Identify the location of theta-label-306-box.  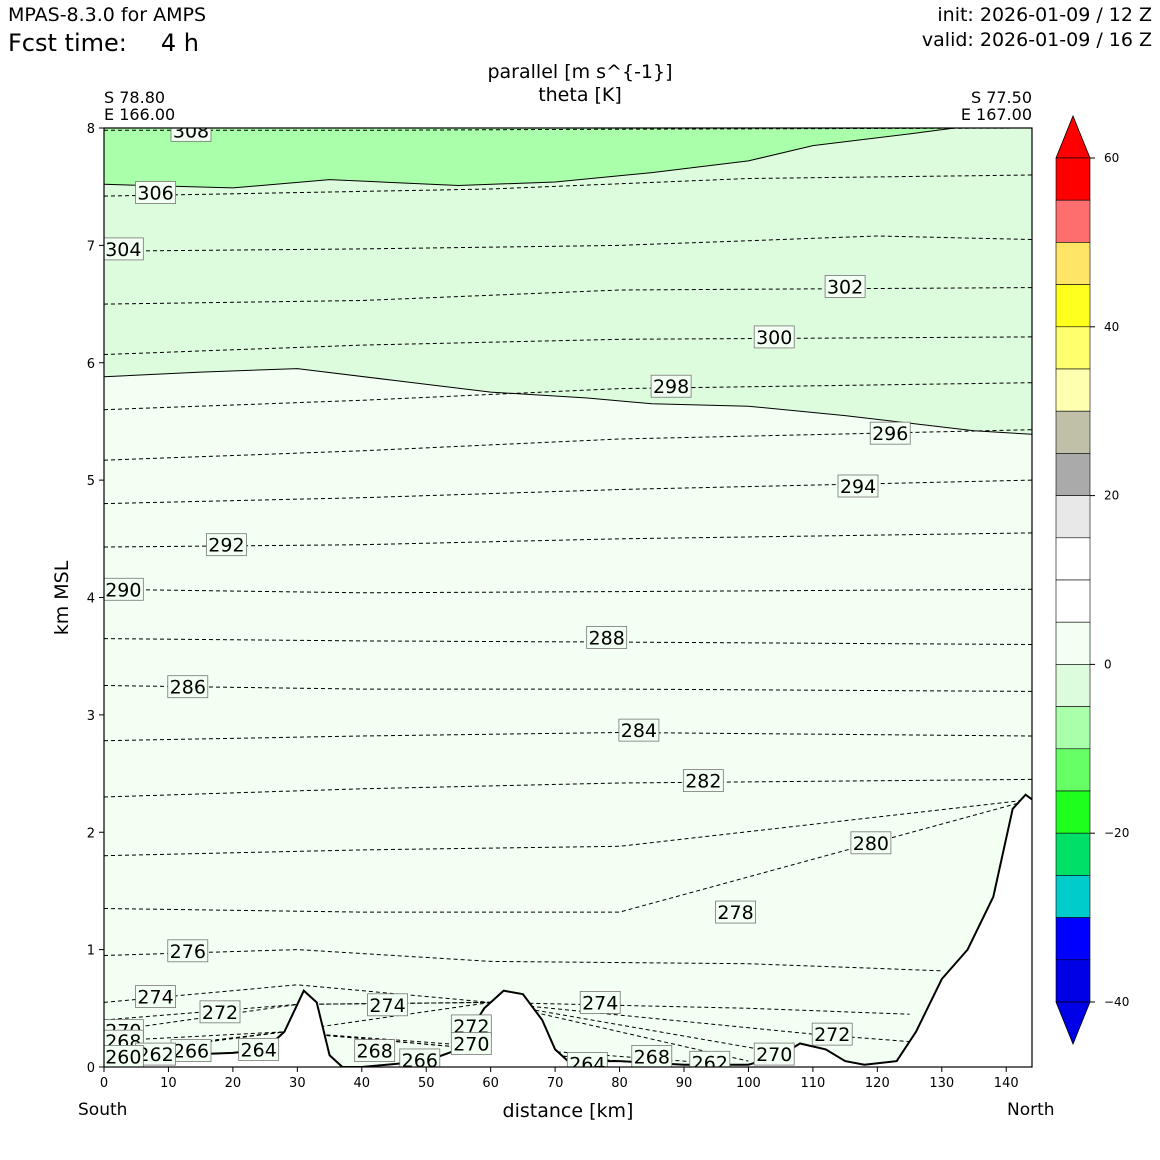
(155, 192).